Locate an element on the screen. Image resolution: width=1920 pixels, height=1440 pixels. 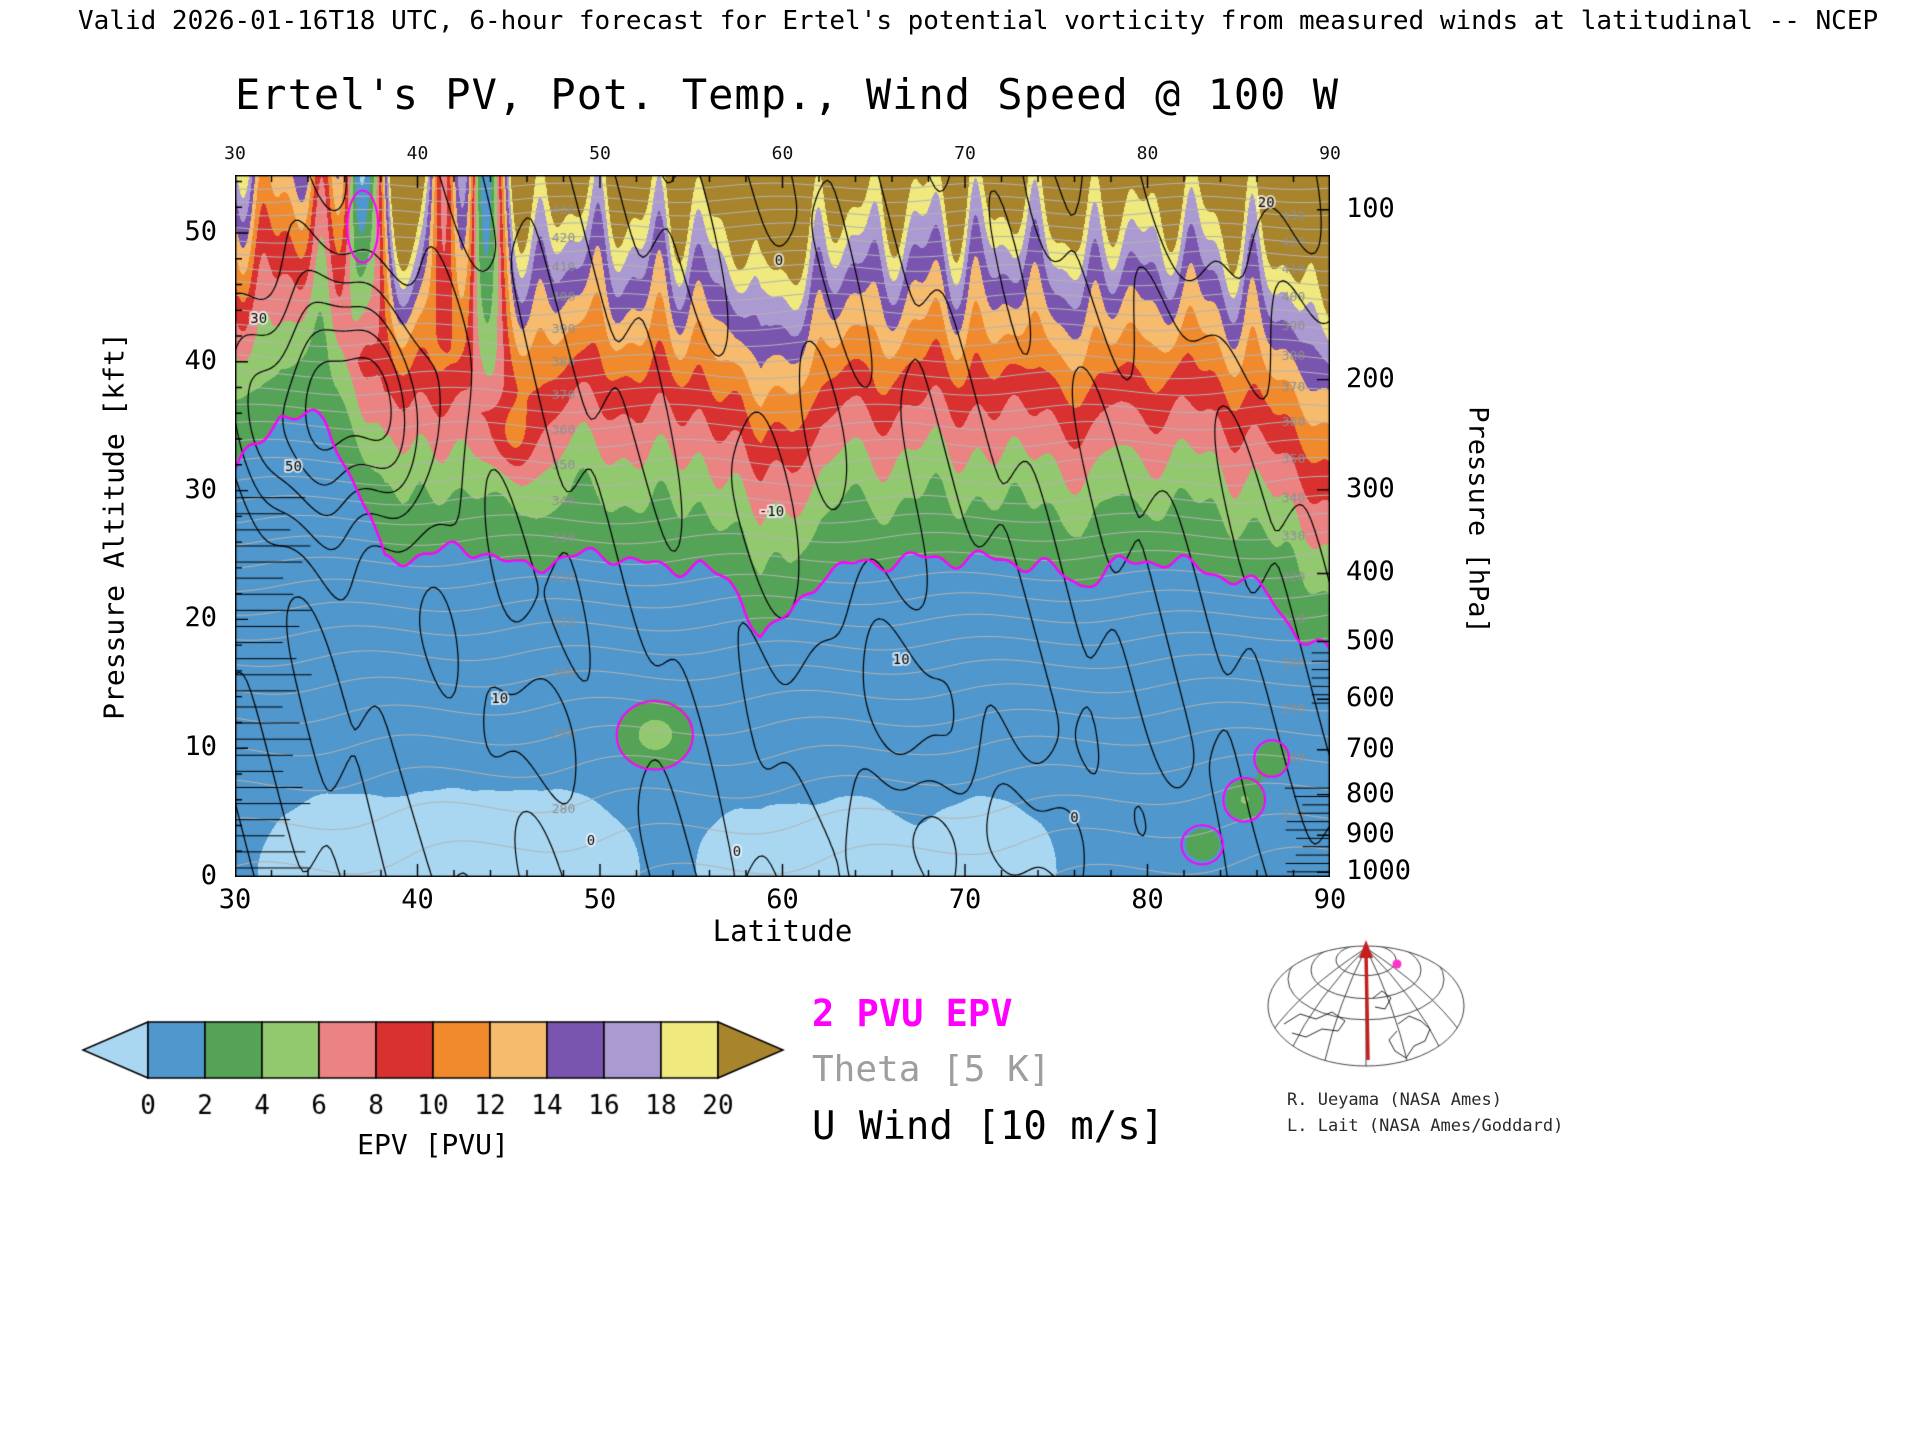
x-tick-label: 50 is located at coordinates (600, 899).